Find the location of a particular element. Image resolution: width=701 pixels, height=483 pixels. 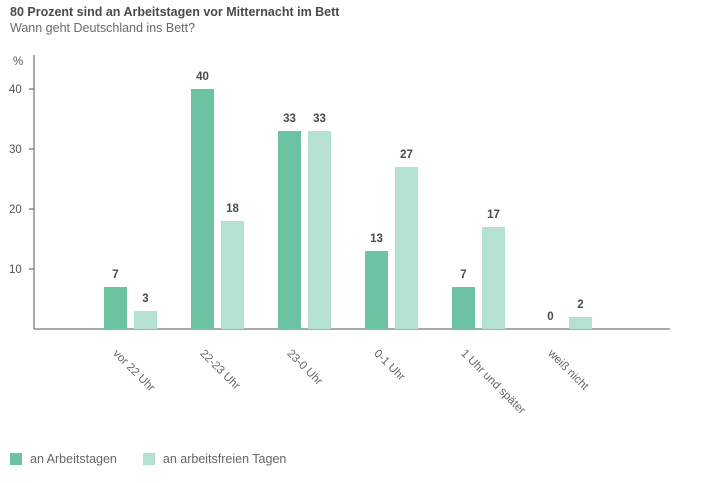

legend-label-series-1: an Arbeitstagen is located at coordinates (73, 459).